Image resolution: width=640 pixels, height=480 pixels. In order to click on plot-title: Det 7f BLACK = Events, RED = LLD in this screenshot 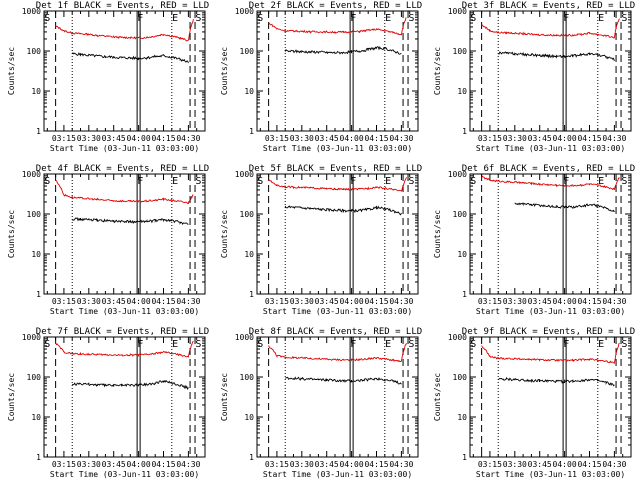, I will do `click(122, 332)`.